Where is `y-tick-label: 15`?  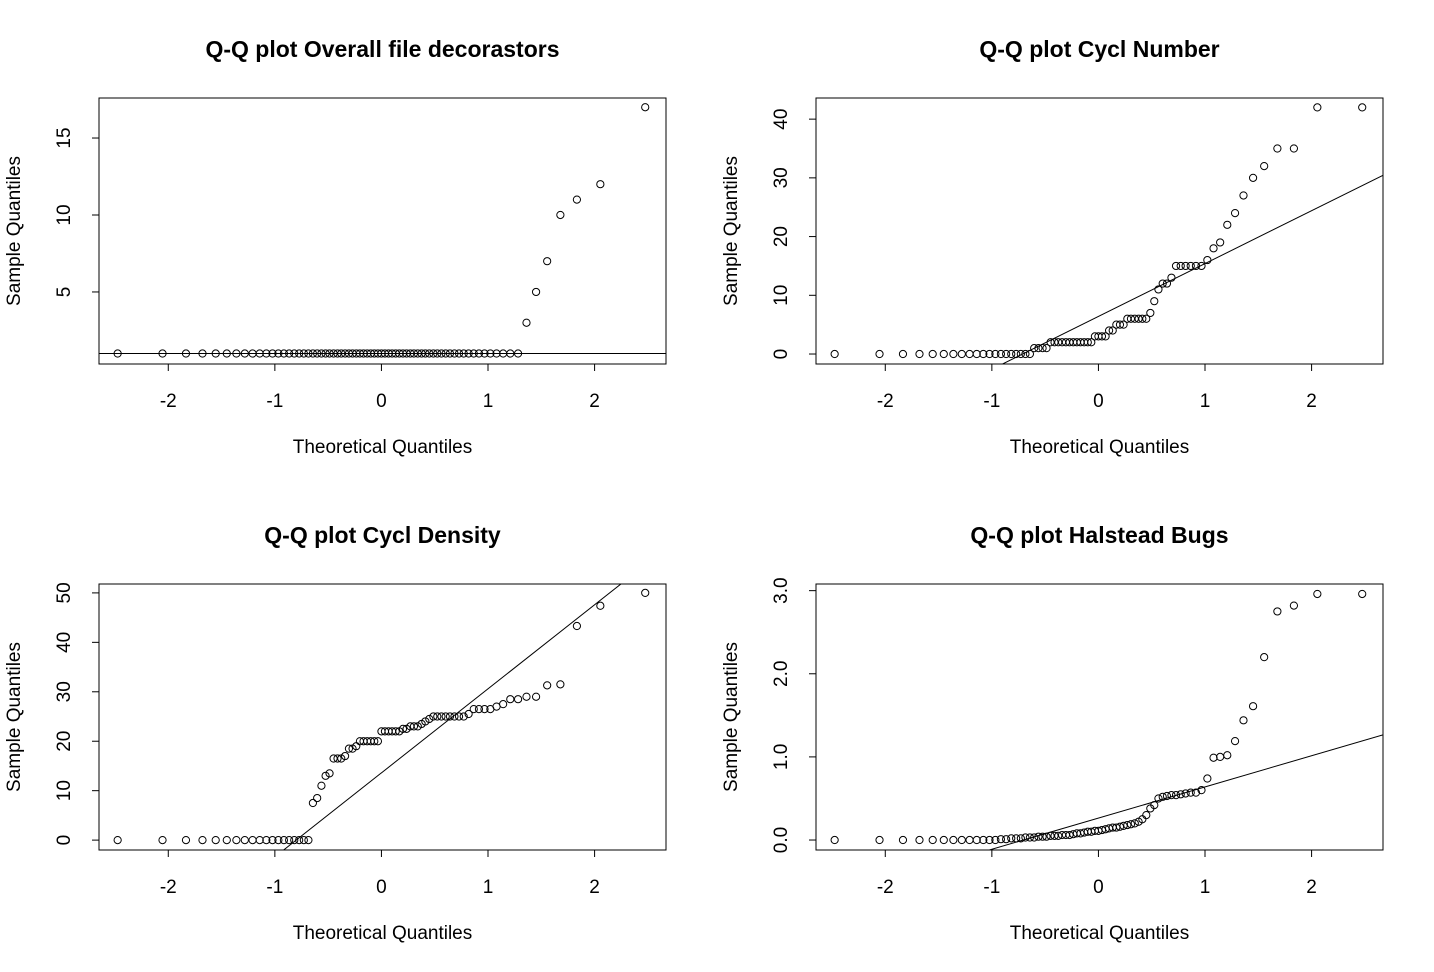
y-tick-label: 15 is located at coordinates (64, 137).